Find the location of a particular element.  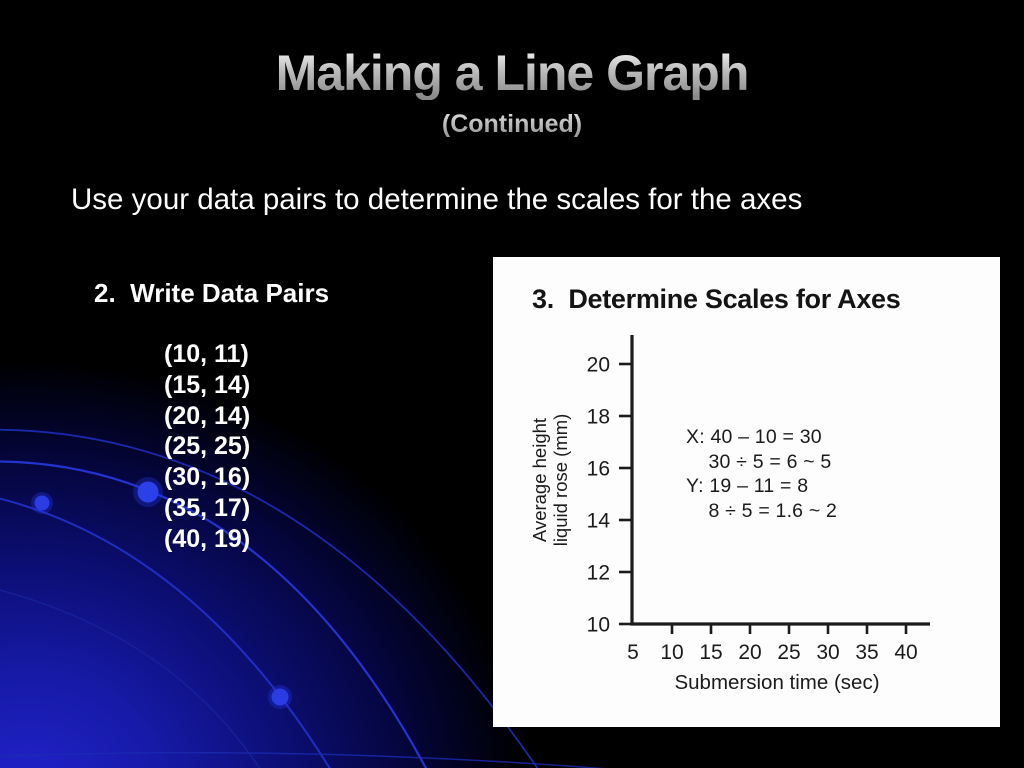

x-tick-label: 20 is located at coordinates (749, 652).